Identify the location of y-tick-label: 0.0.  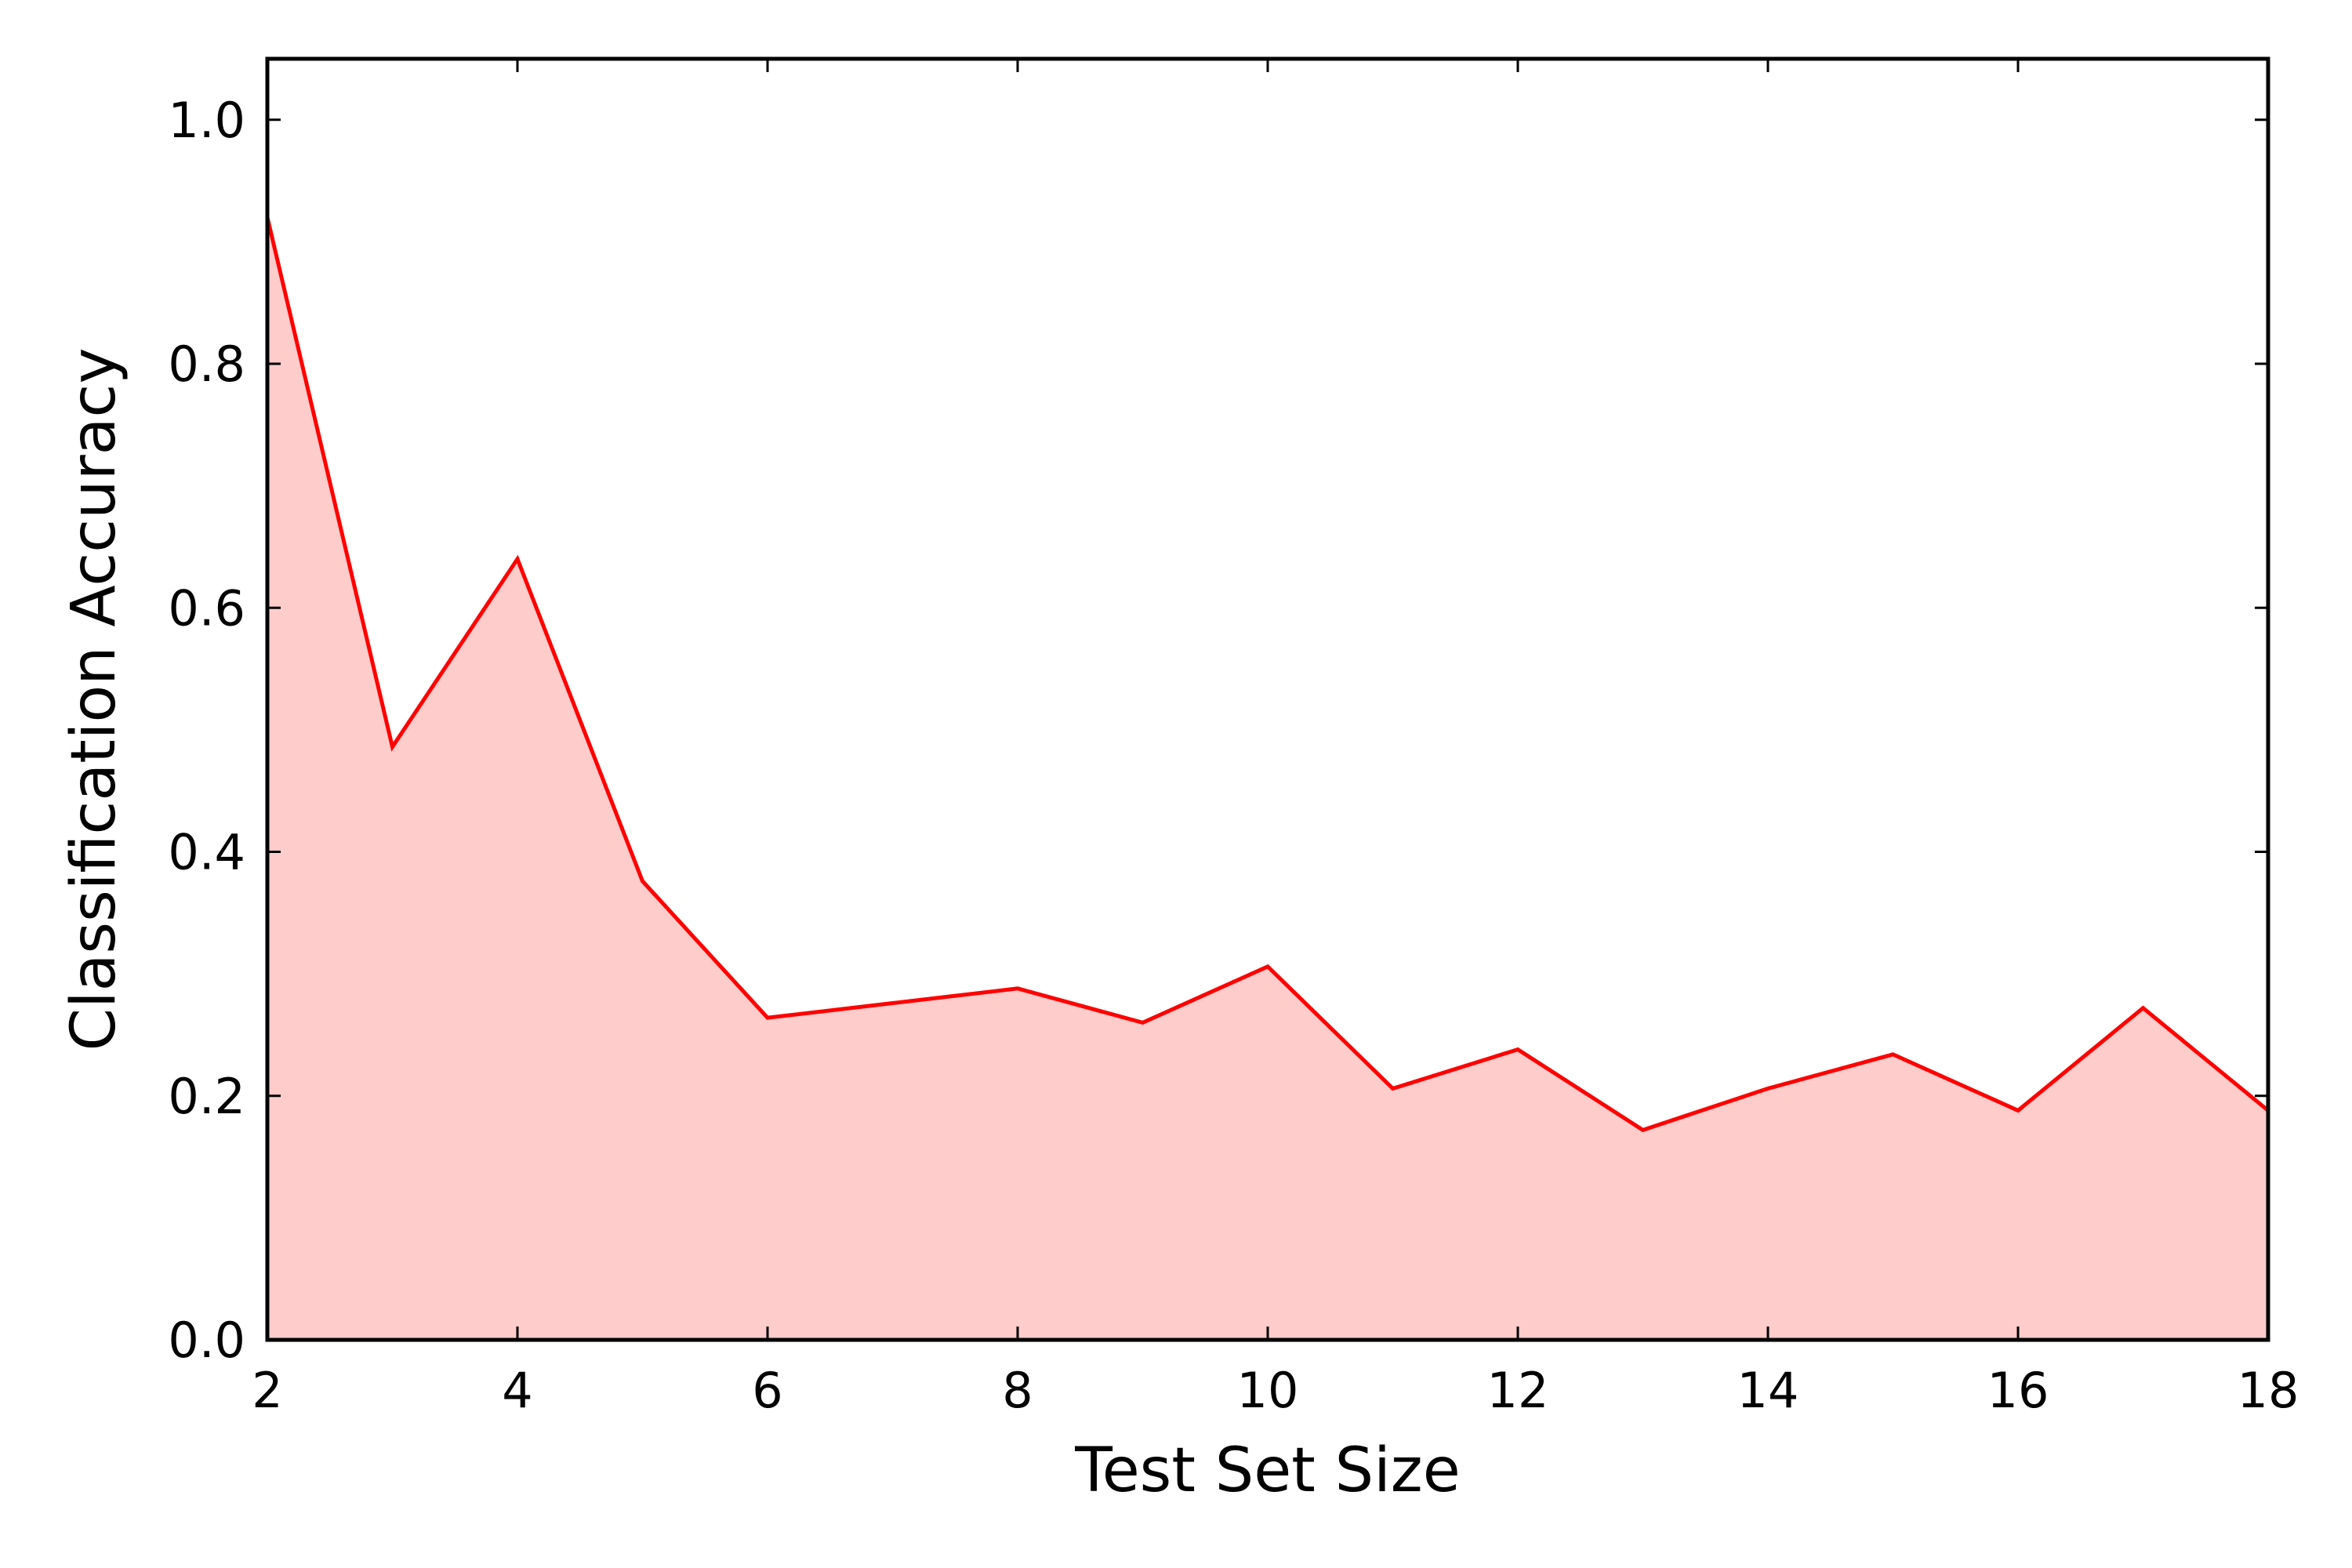
(206, 1340).